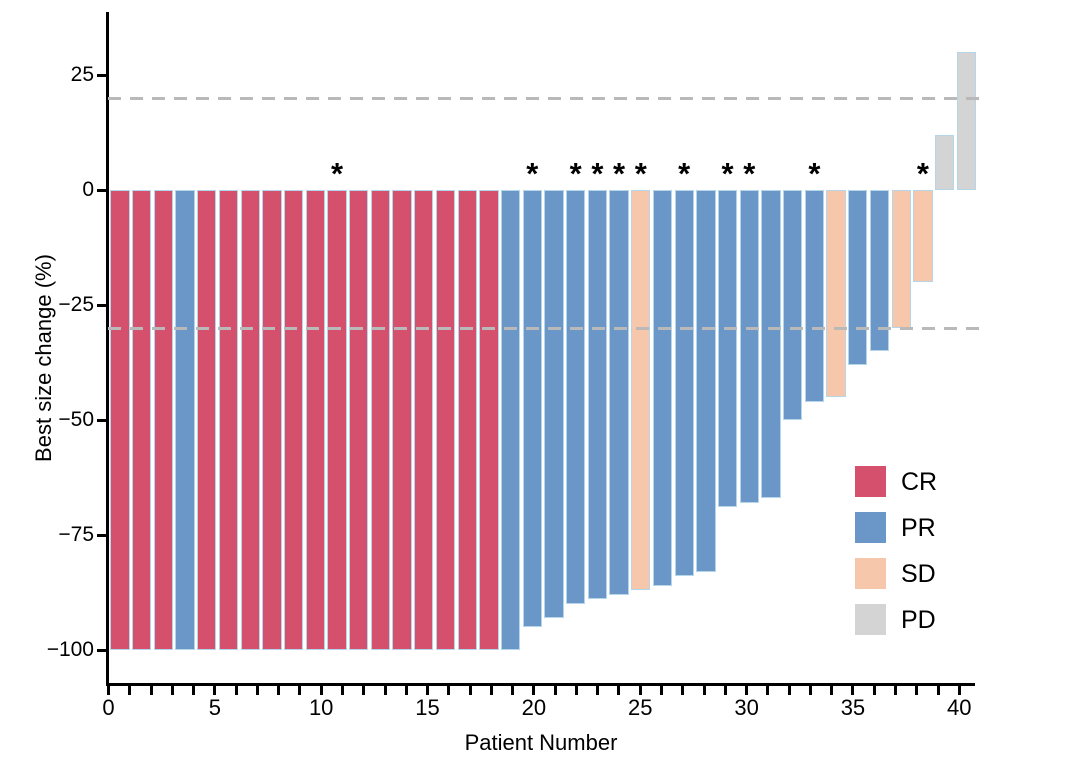  Describe the element at coordinates (101, 535) in the screenshot. I see `y-tick--75` at that location.